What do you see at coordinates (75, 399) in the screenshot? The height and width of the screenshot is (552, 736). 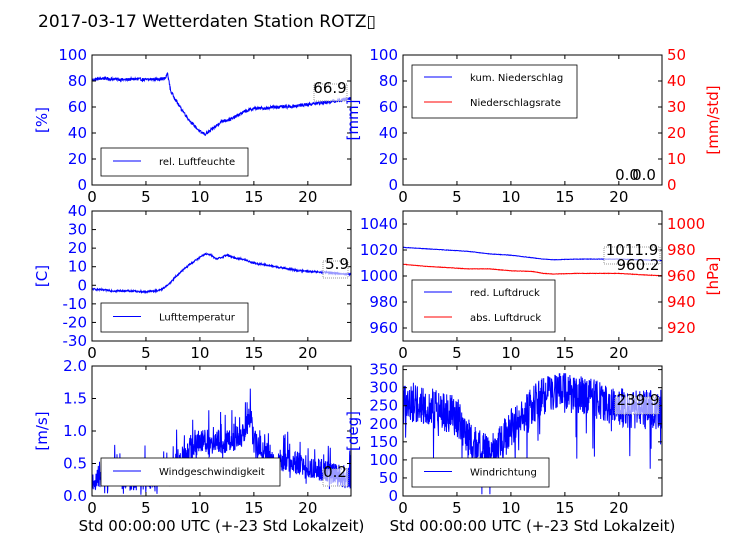 I see `y-tick-label: 1.5` at bounding box center [75, 399].